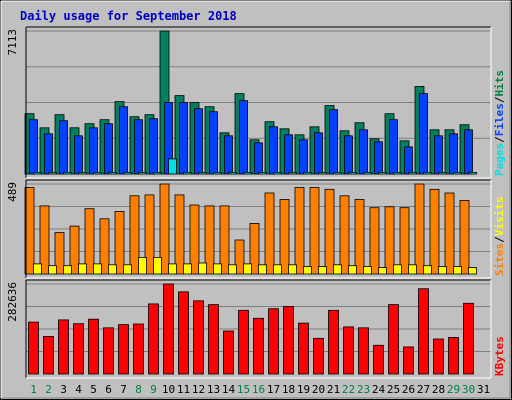 The width and height of the screenshot is (512, 400). What do you see at coordinates (255, 265) in the screenshot?
I see `series-sites` at bounding box center [255, 265].